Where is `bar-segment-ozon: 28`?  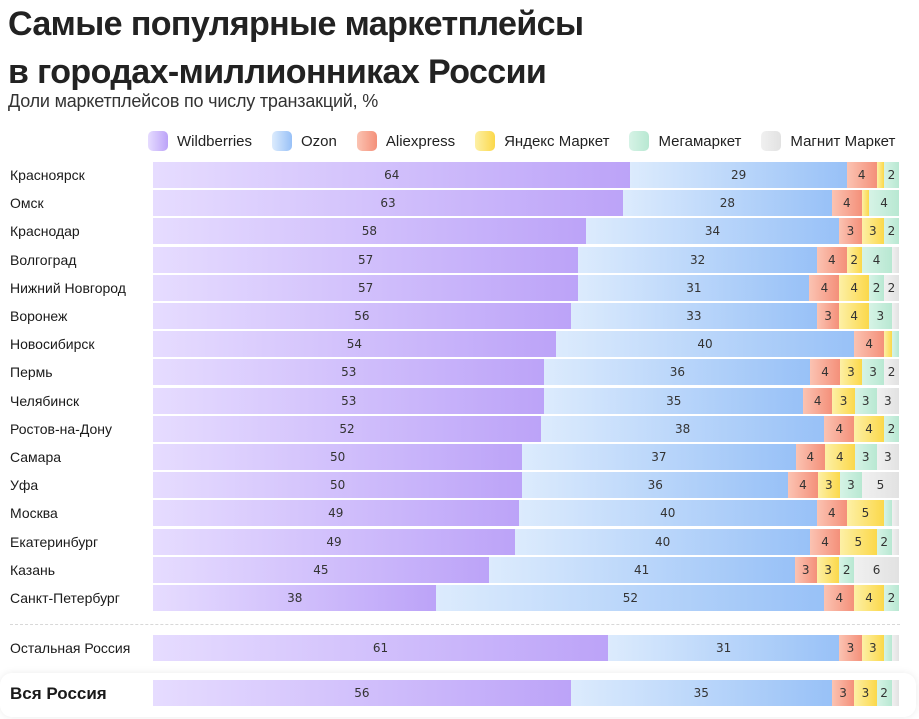
bar-segment-ozon: 28 is located at coordinates (727, 204).